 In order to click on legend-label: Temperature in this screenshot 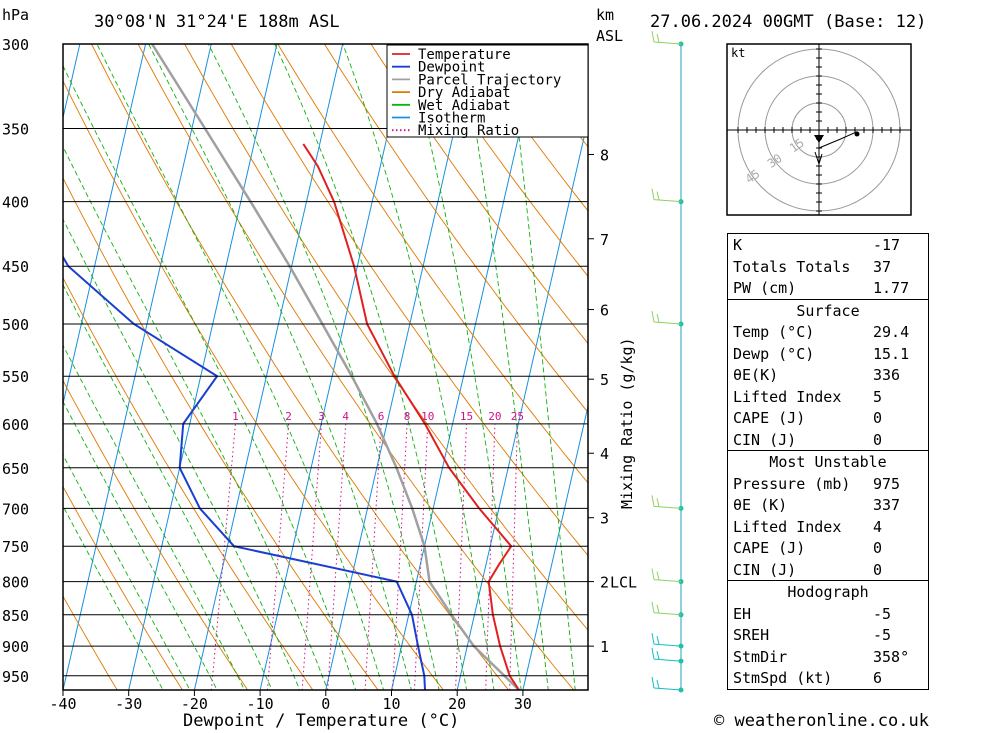, I will do `click(464, 55)`.